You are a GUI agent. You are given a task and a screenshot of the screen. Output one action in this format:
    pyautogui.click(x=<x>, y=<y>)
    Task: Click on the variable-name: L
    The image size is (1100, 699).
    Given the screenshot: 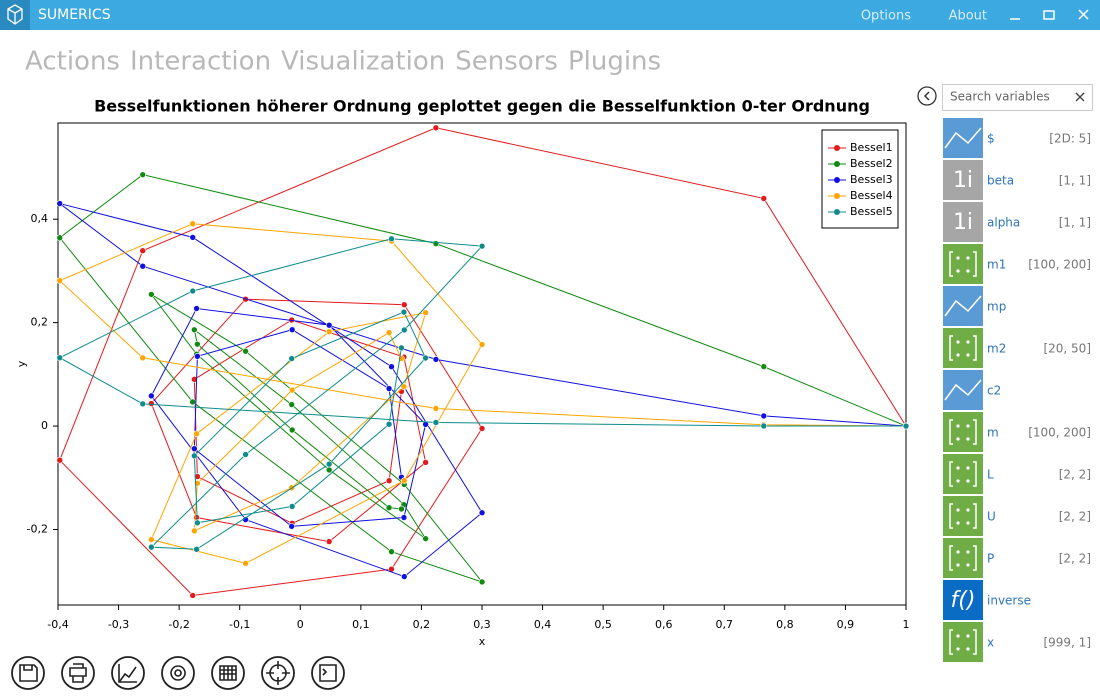 What is the action you would take?
    pyautogui.click(x=990, y=475)
    